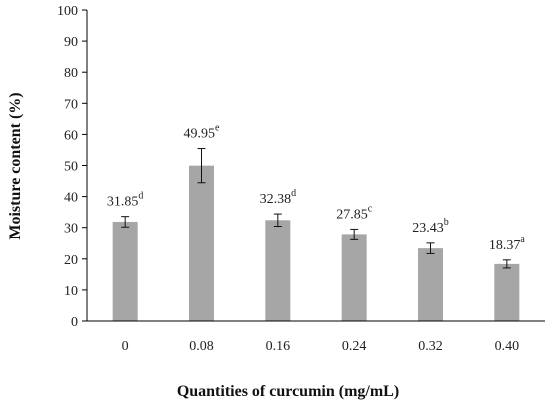  I want to click on data-label: 32.38d, so click(278, 197).